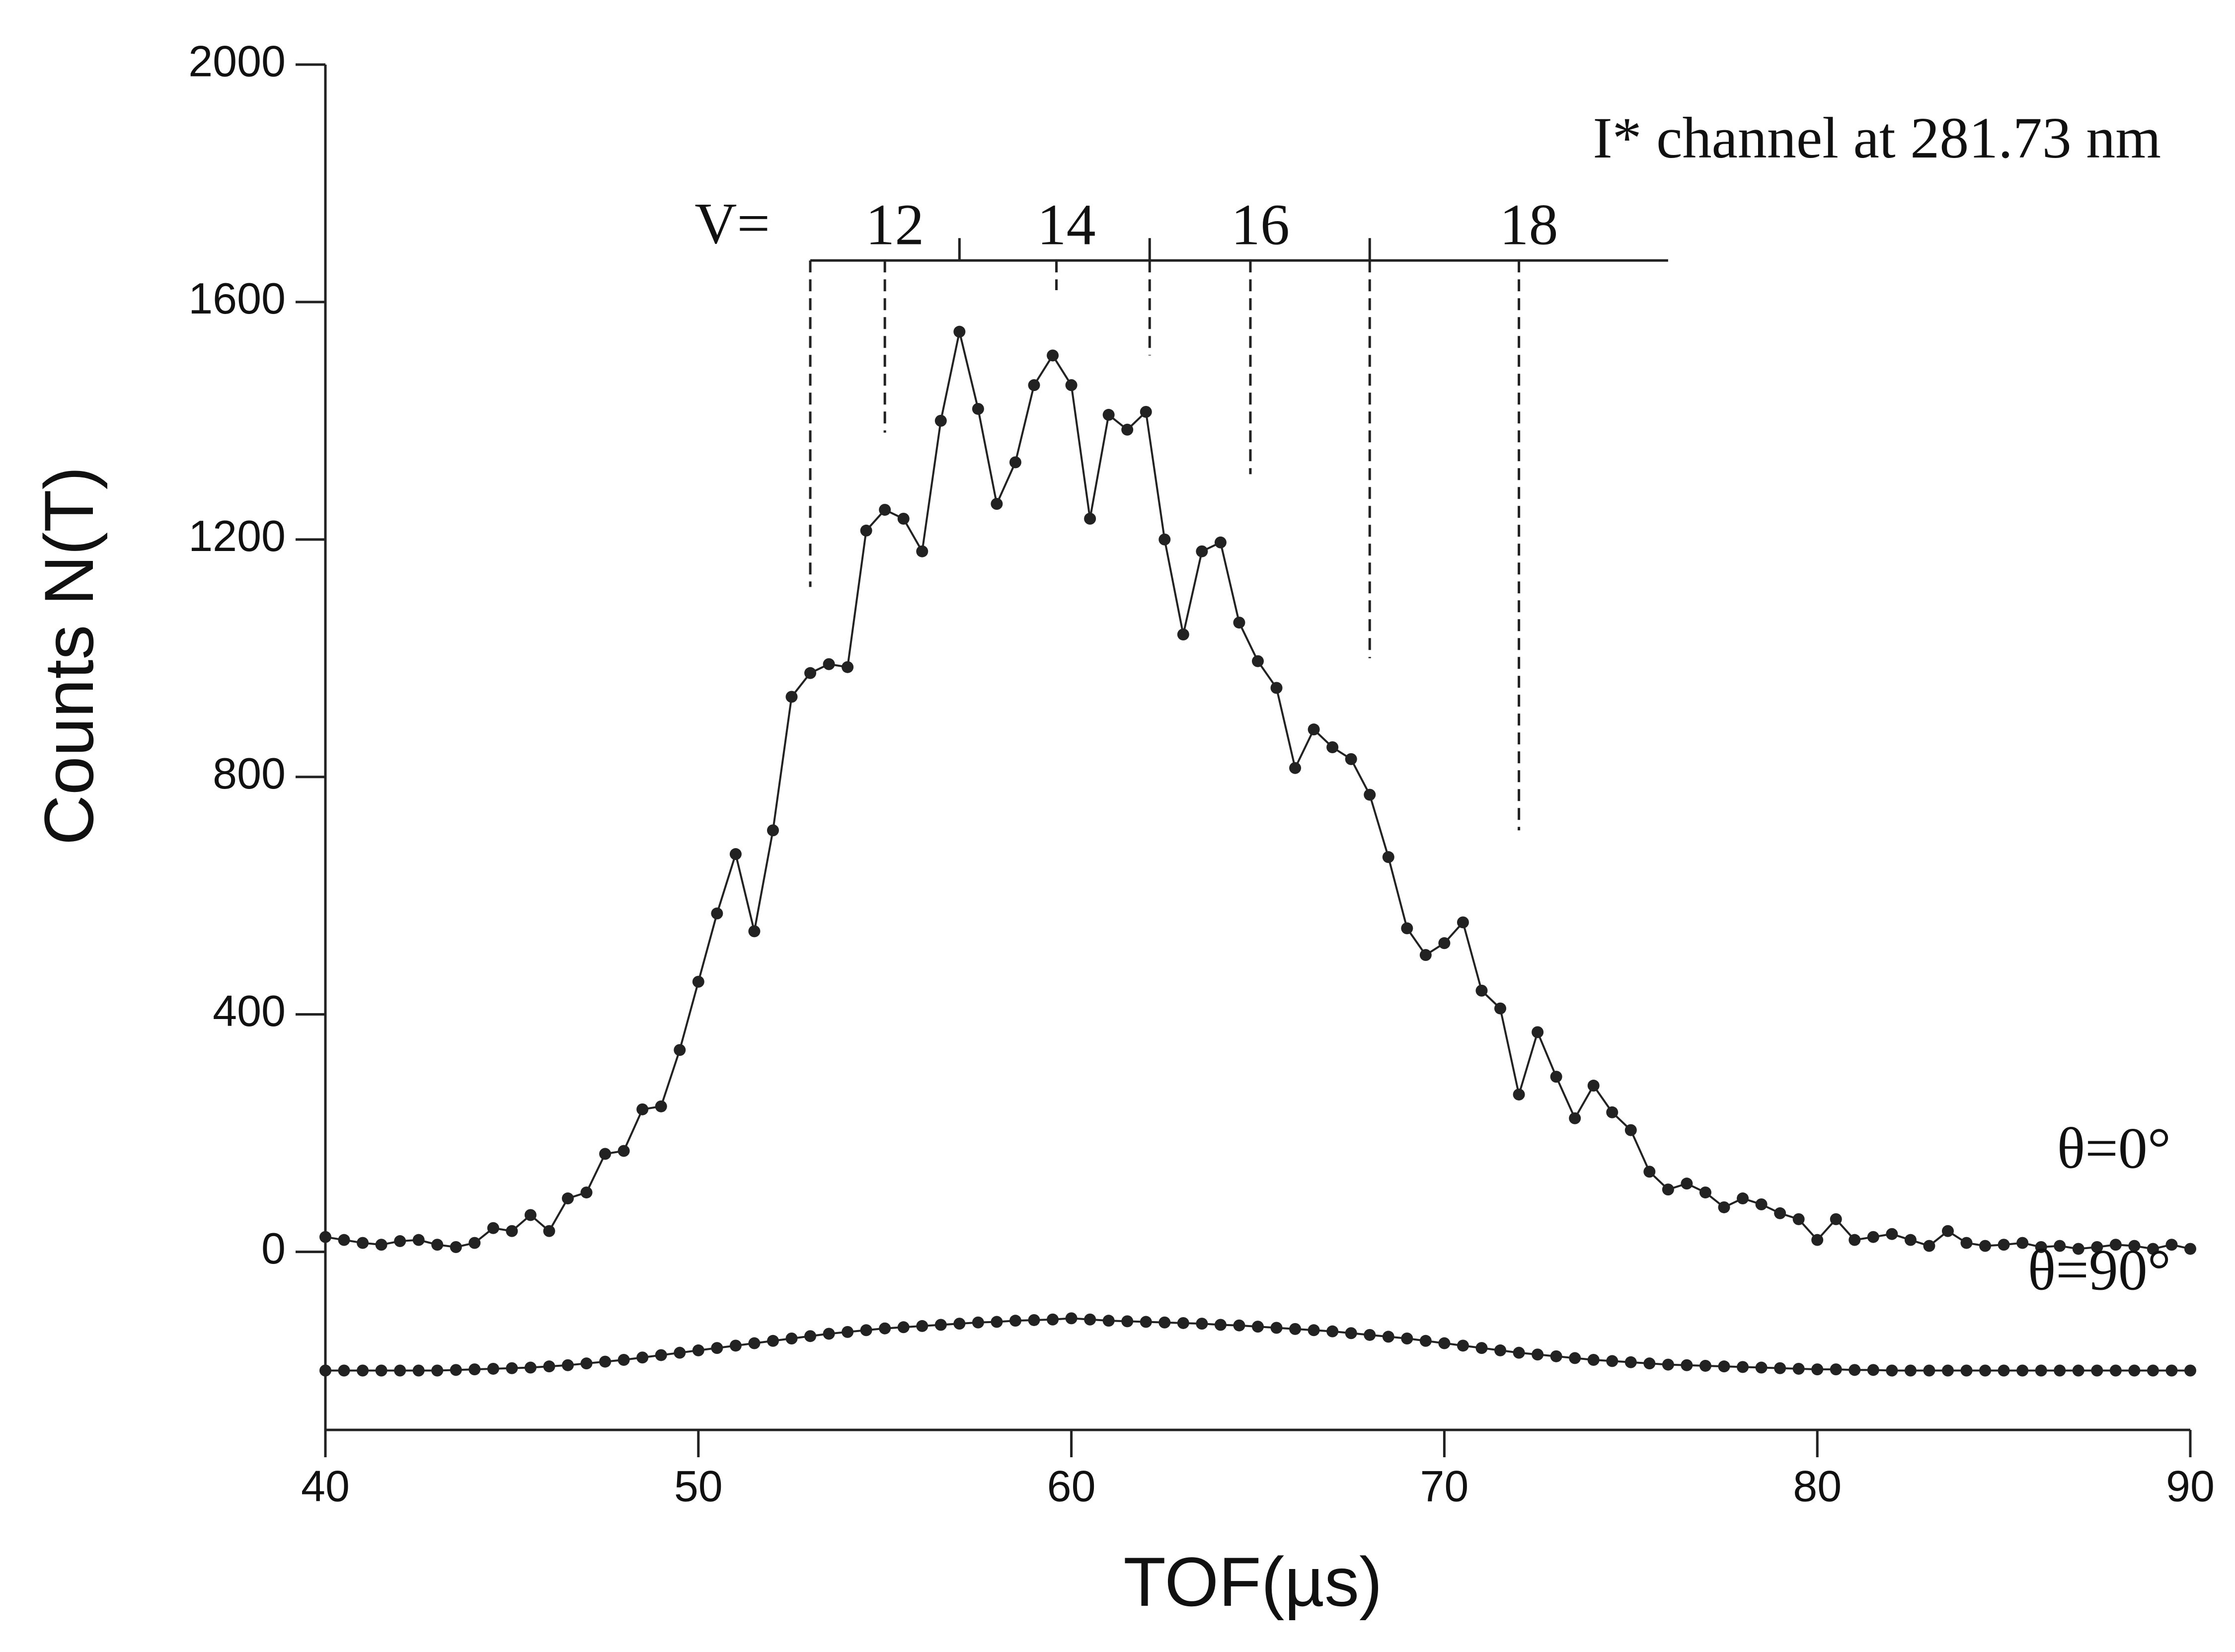 The image size is (2235, 1652). I want to click on y-tick-label: 800, so click(249, 774).